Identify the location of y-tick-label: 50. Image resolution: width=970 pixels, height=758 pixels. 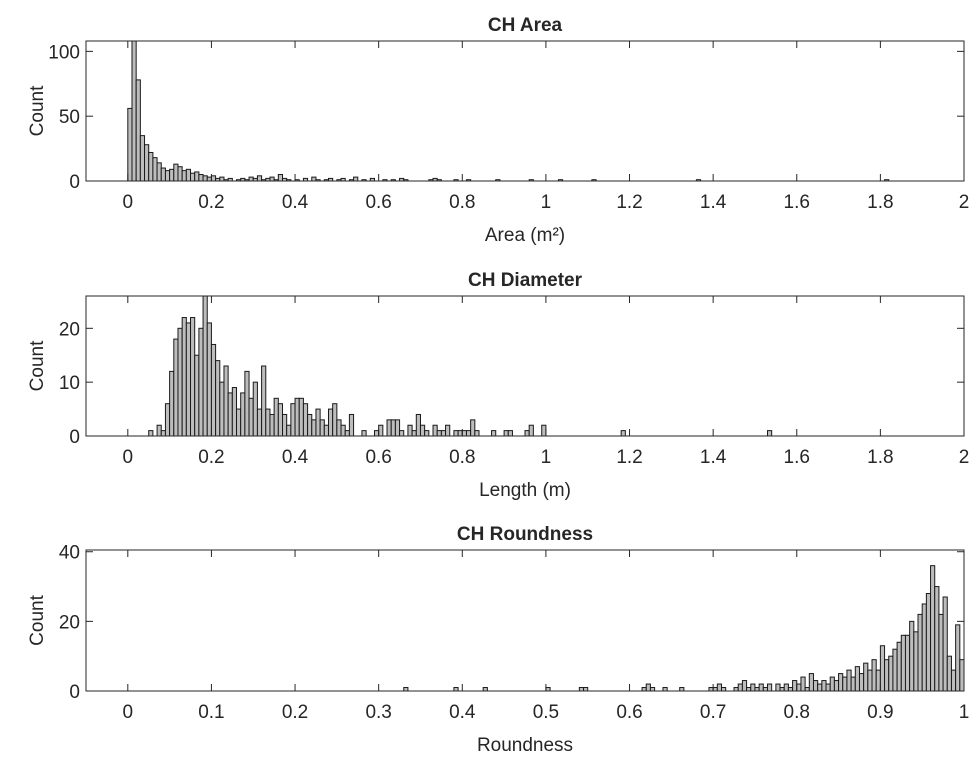
(69, 117).